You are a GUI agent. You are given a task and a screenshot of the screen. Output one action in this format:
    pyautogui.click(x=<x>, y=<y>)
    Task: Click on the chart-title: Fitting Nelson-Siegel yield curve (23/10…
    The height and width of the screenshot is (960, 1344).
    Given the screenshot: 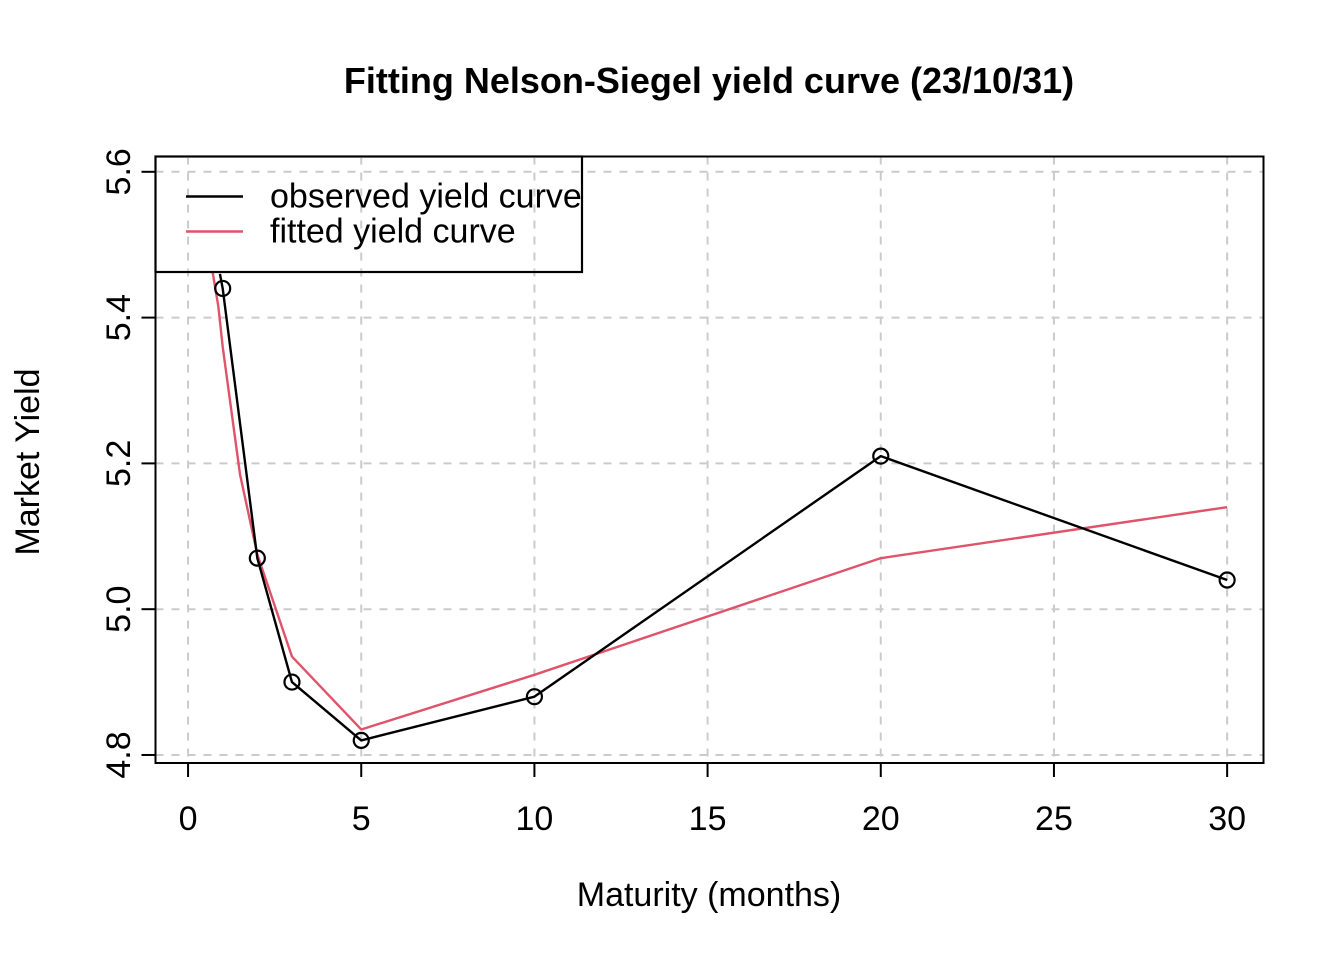 What is the action you would take?
    pyautogui.click(x=709, y=80)
    